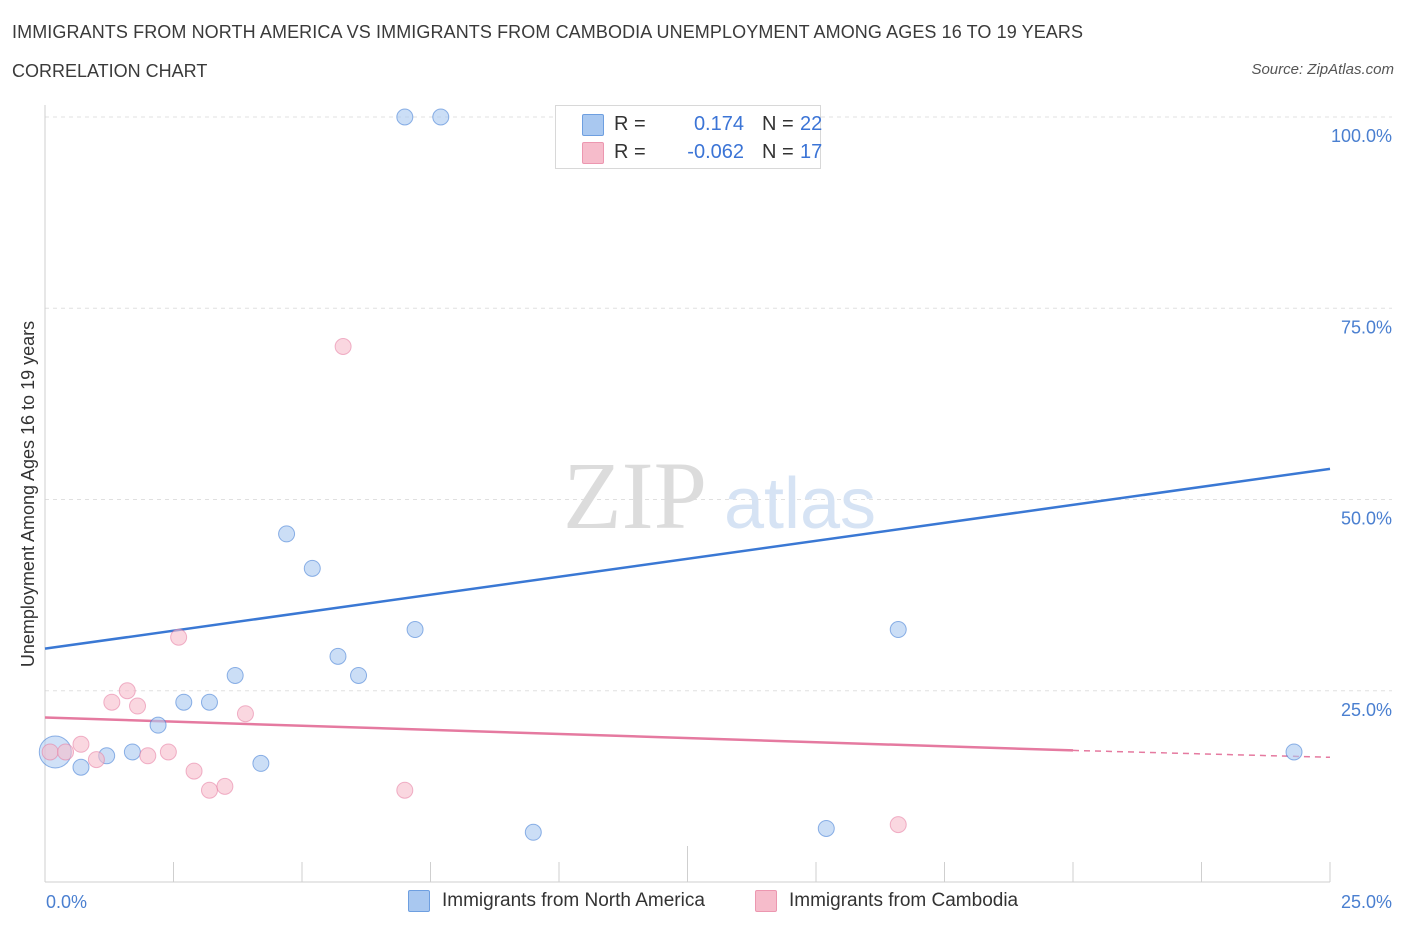  Describe the element at coordinates (811, 123) in the screenshot. I see `legend-n-value: 22` at that location.